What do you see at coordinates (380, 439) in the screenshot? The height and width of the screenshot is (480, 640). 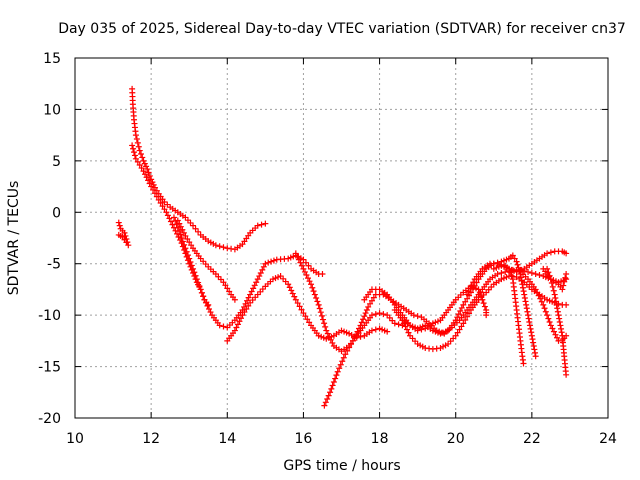 I see `x-tick-label: 18` at bounding box center [380, 439].